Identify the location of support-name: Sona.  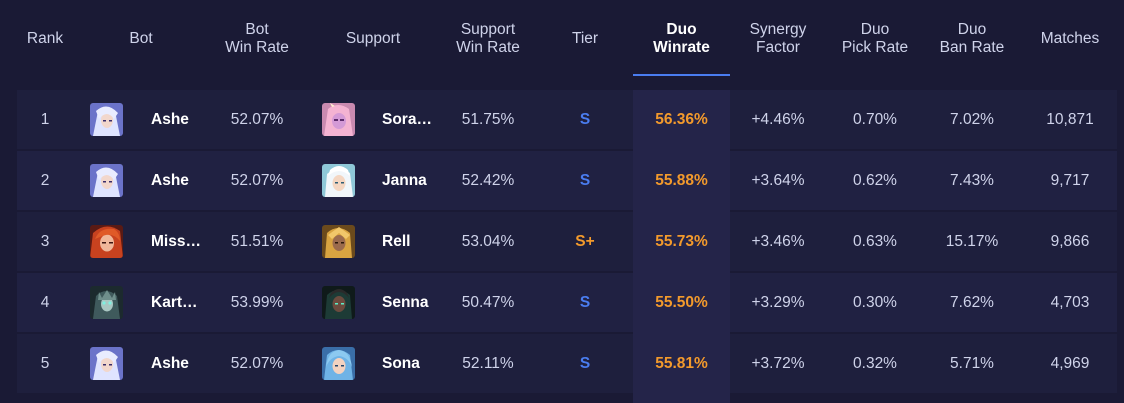
(401, 363).